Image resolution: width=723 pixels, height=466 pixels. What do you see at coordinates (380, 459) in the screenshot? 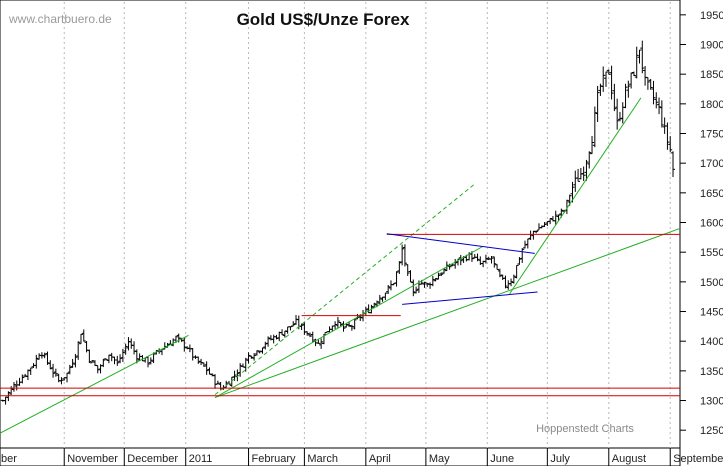
I see `x-tick-label: April` at bounding box center [380, 459].